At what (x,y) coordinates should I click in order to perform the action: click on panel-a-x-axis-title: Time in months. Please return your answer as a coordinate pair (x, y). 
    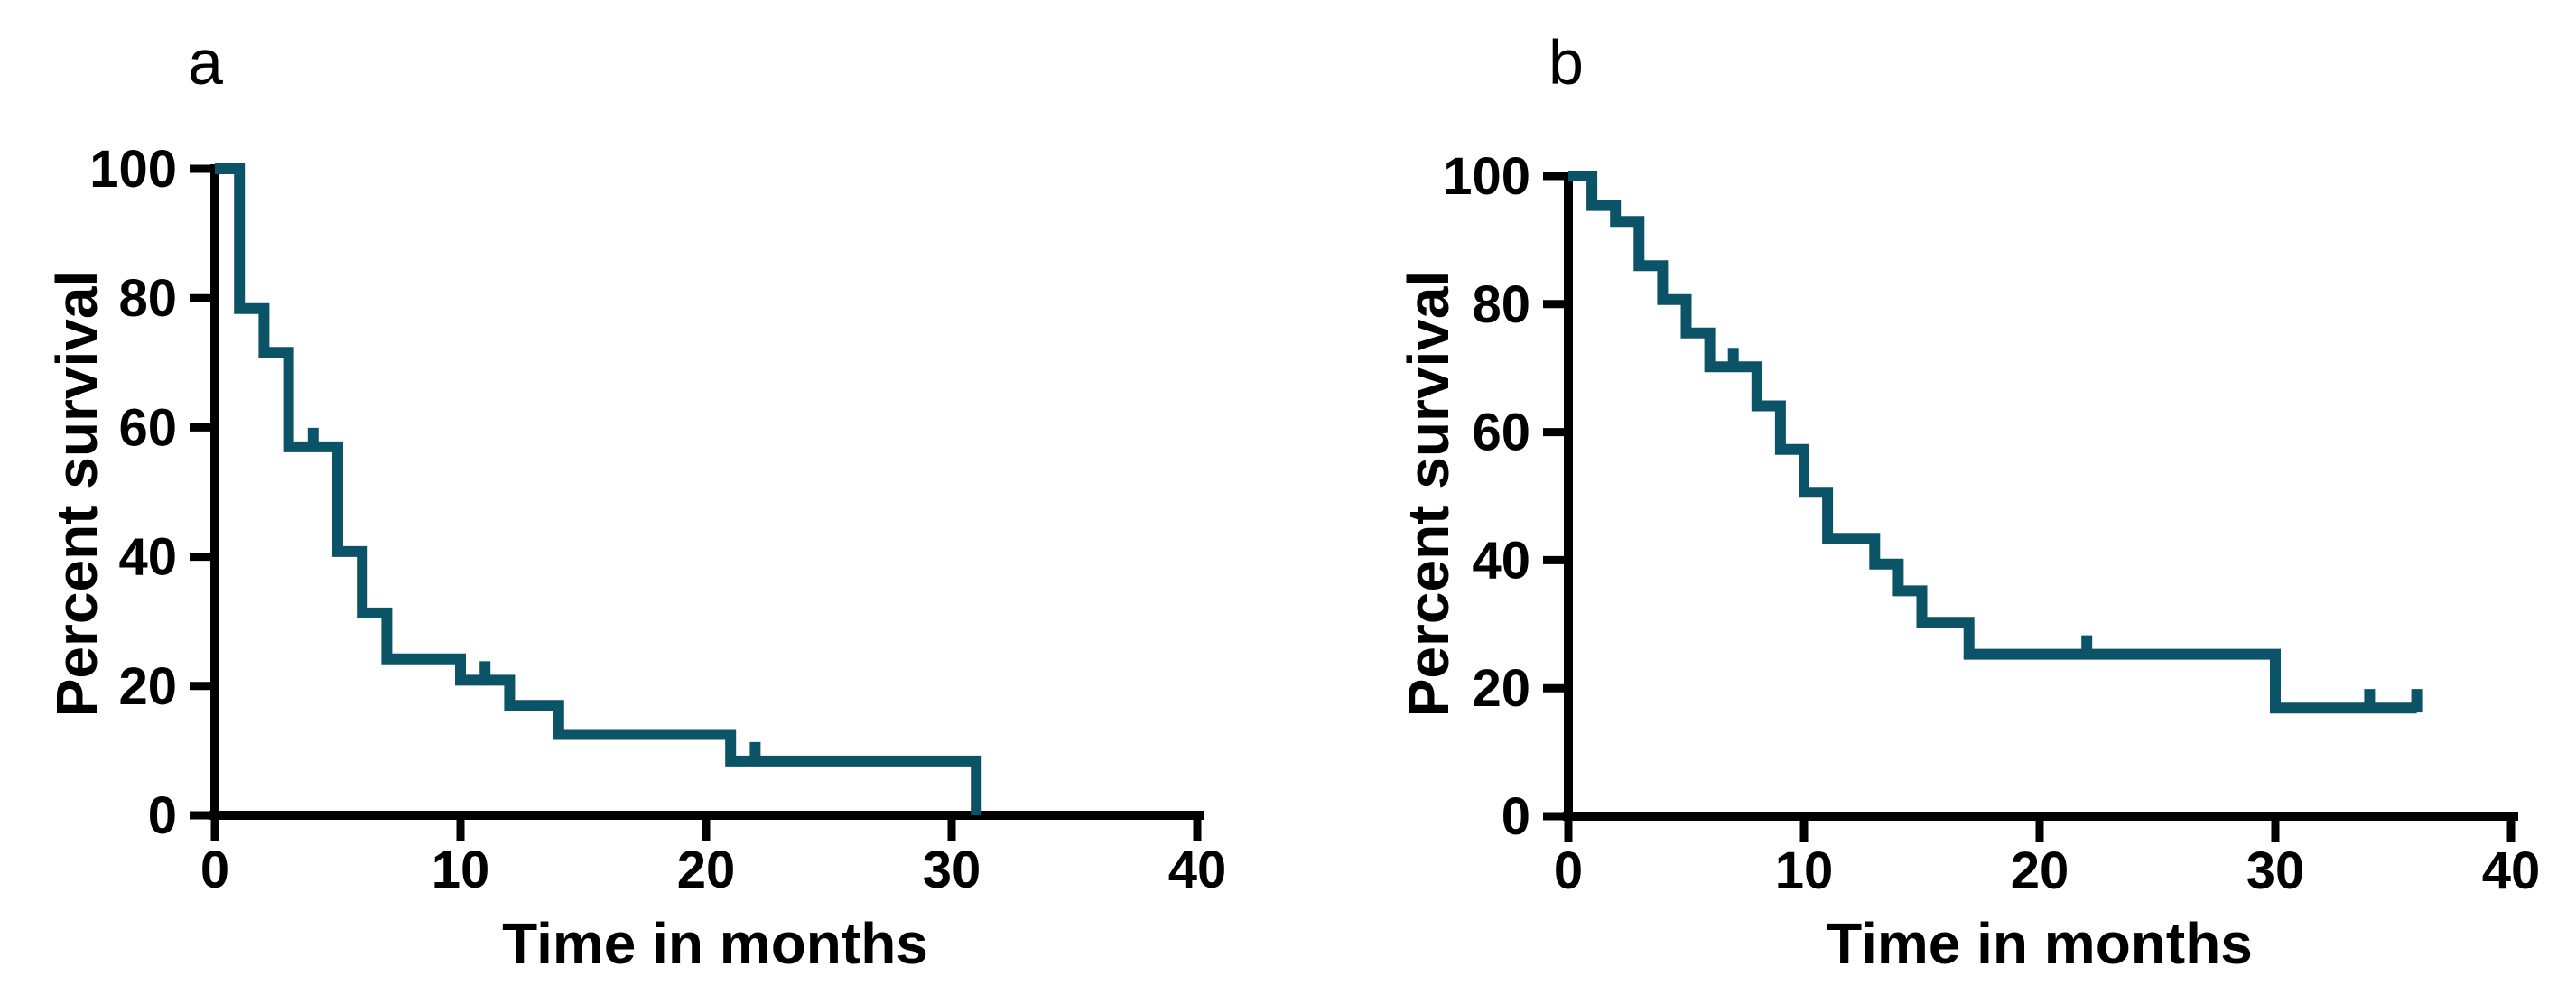
    Looking at the image, I should click on (715, 943).